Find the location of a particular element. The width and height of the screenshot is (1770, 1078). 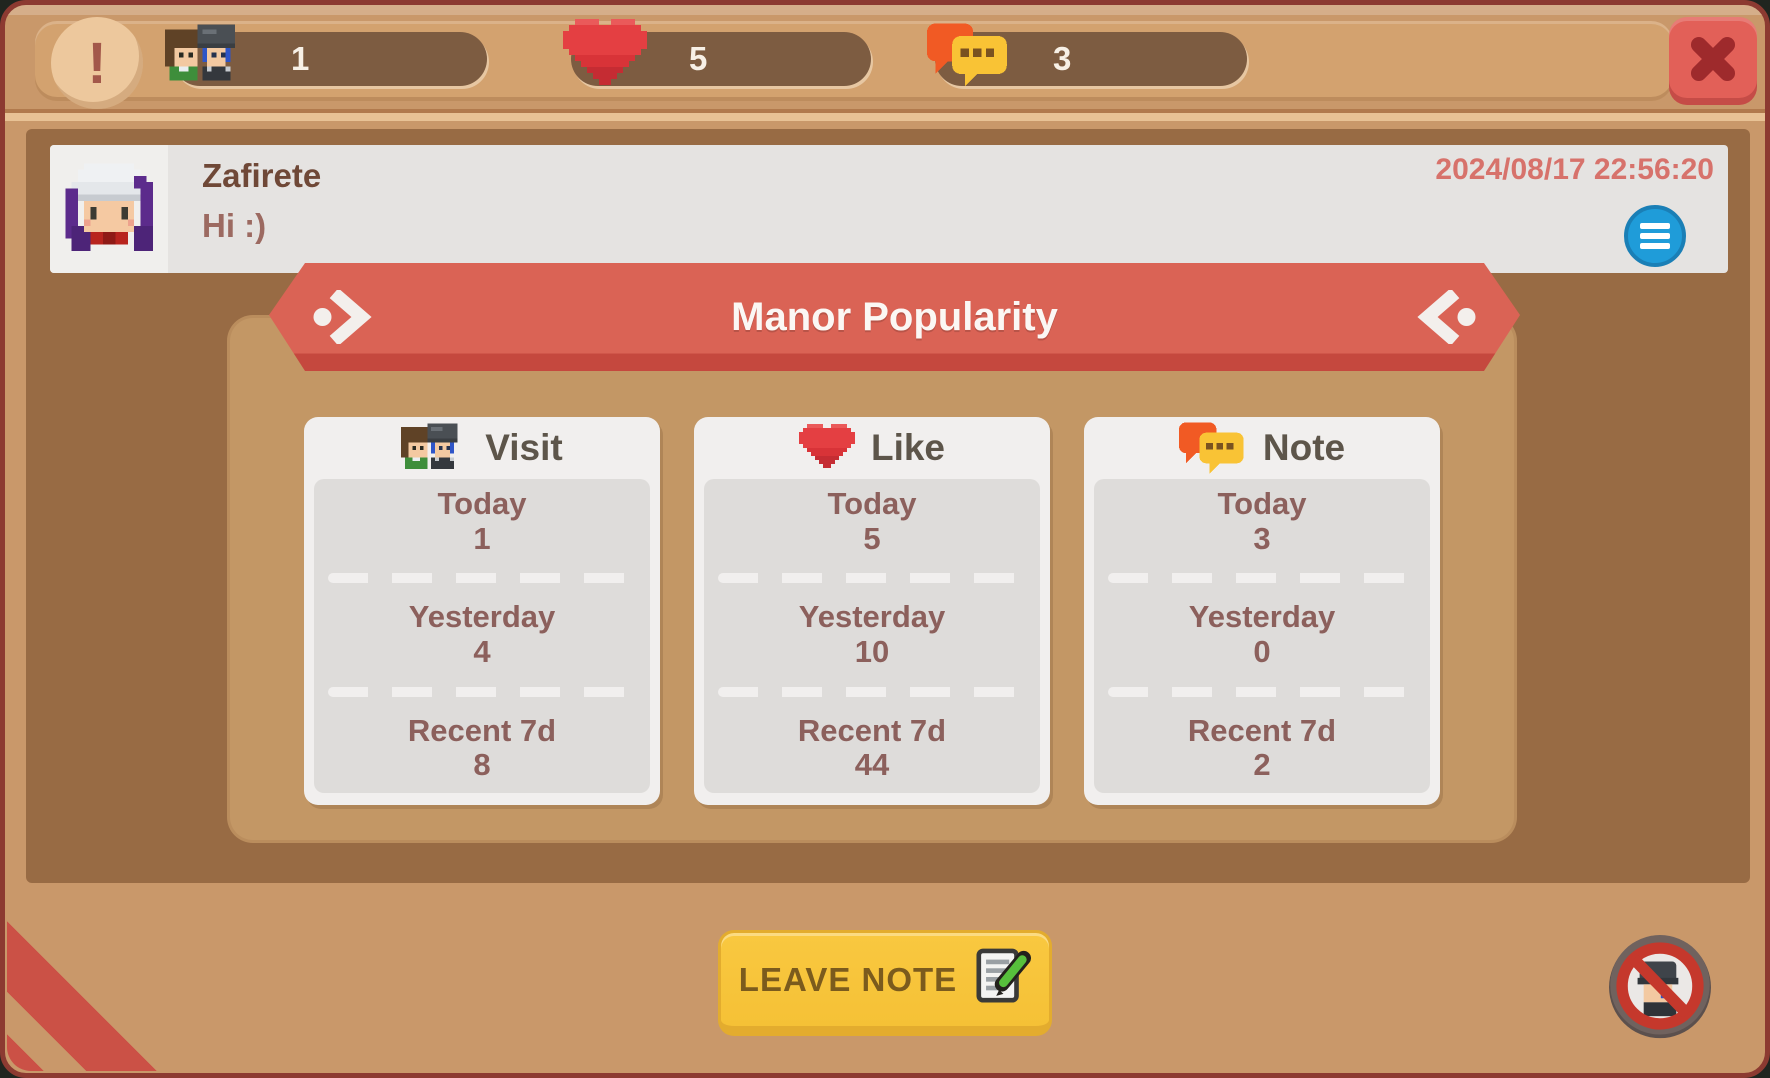

hamburger-icon is located at coordinates (1655, 236).